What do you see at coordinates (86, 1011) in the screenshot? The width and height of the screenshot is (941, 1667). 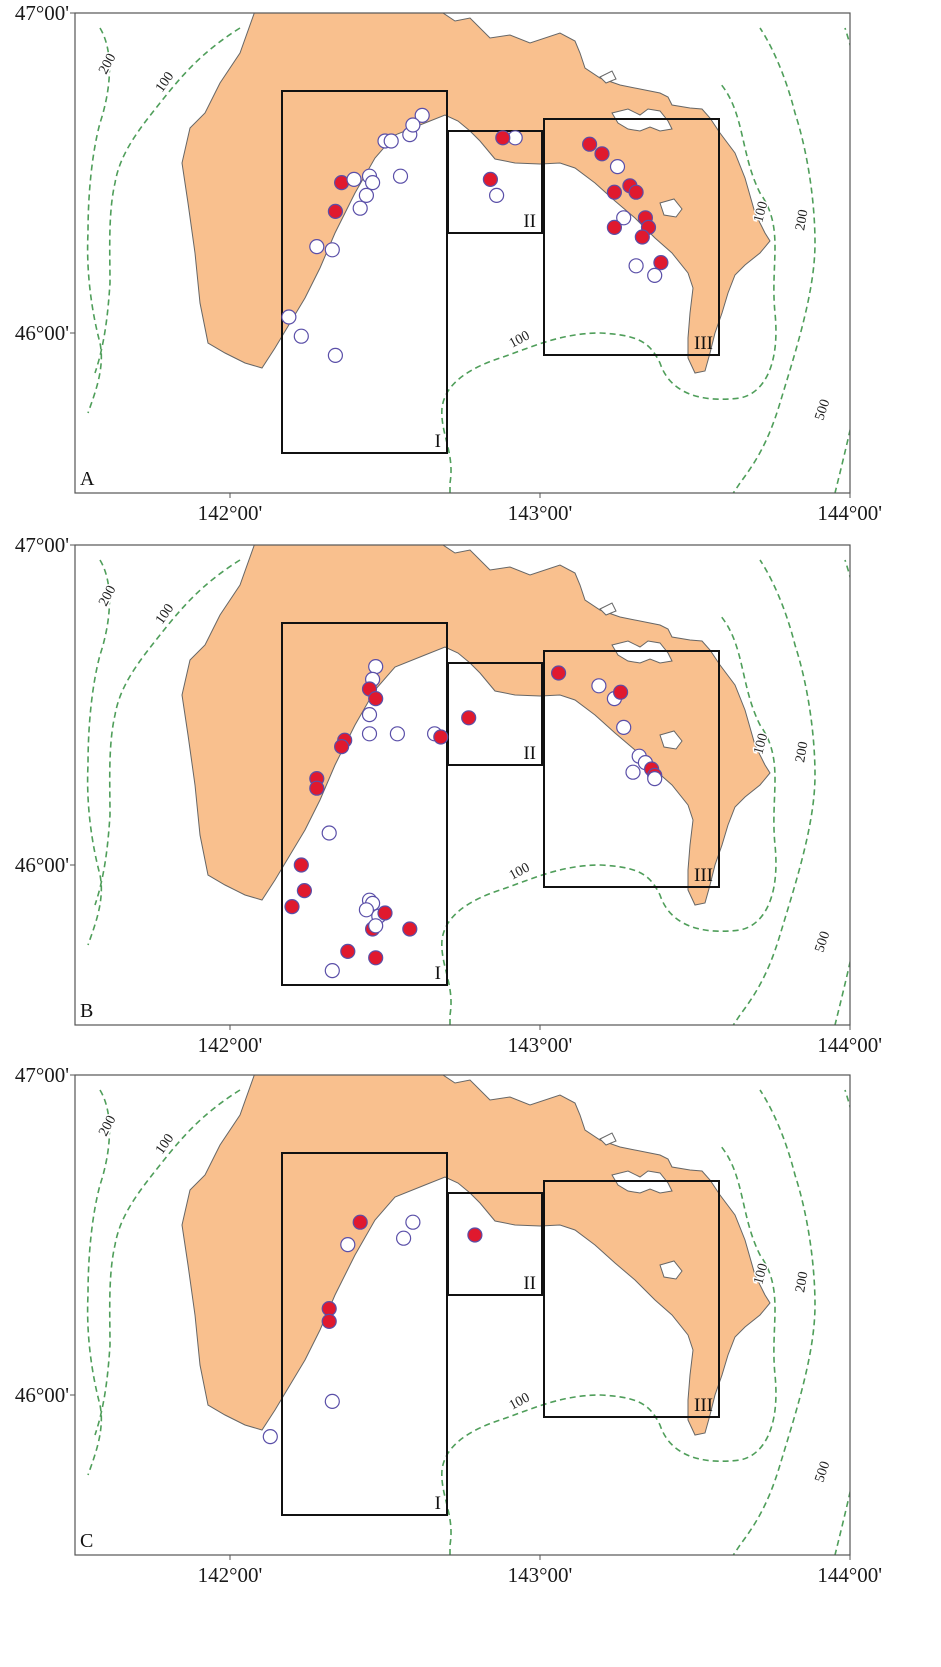 I see `panel-label: B` at bounding box center [86, 1011].